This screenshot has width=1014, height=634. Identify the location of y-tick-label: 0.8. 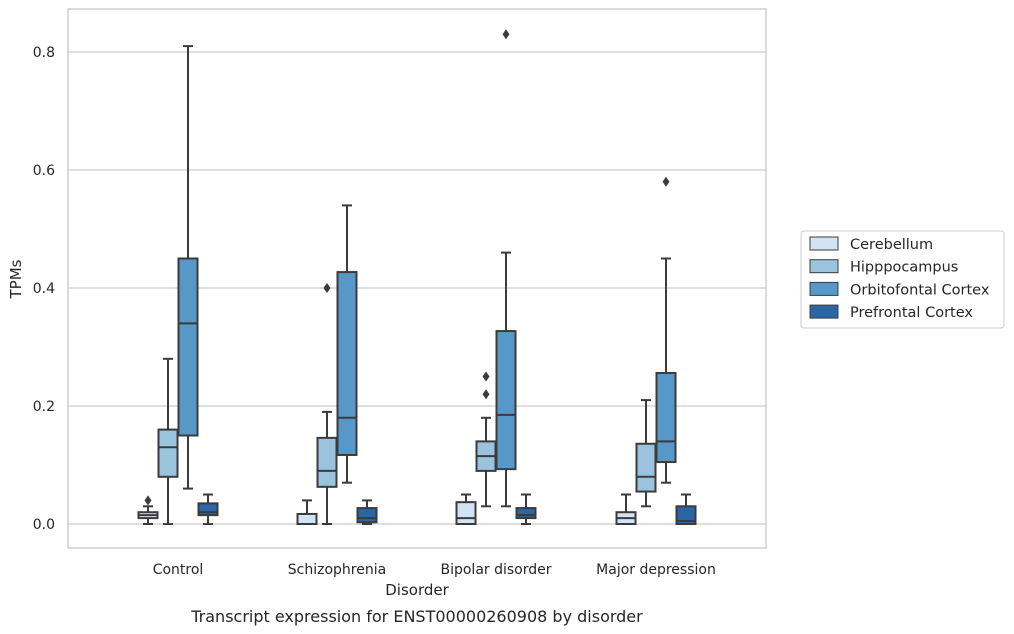
(44, 53).